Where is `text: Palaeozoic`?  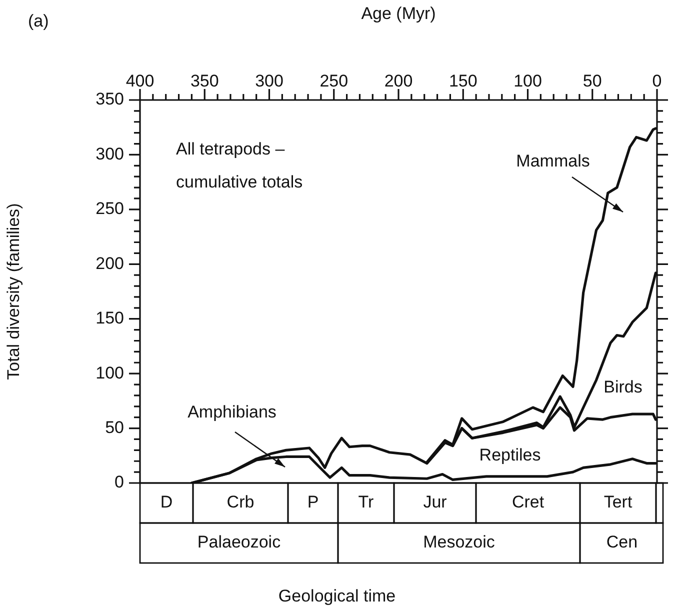
text: Palaeozoic is located at coordinates (239, 542).